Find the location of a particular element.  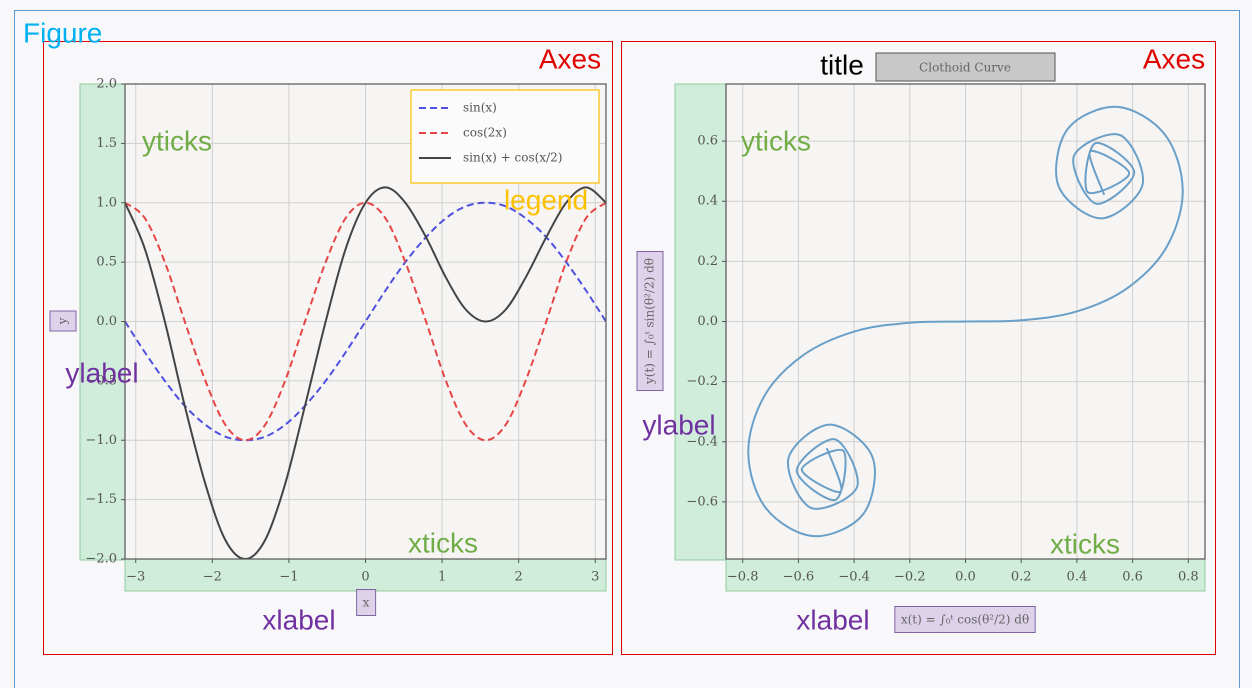

x-tick-label: −0.2 is located at coordinates (910, 577).